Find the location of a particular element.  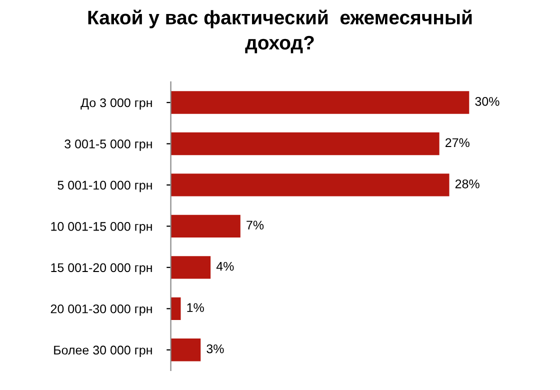

data-label: 4% is located at coordinates (225, 266).